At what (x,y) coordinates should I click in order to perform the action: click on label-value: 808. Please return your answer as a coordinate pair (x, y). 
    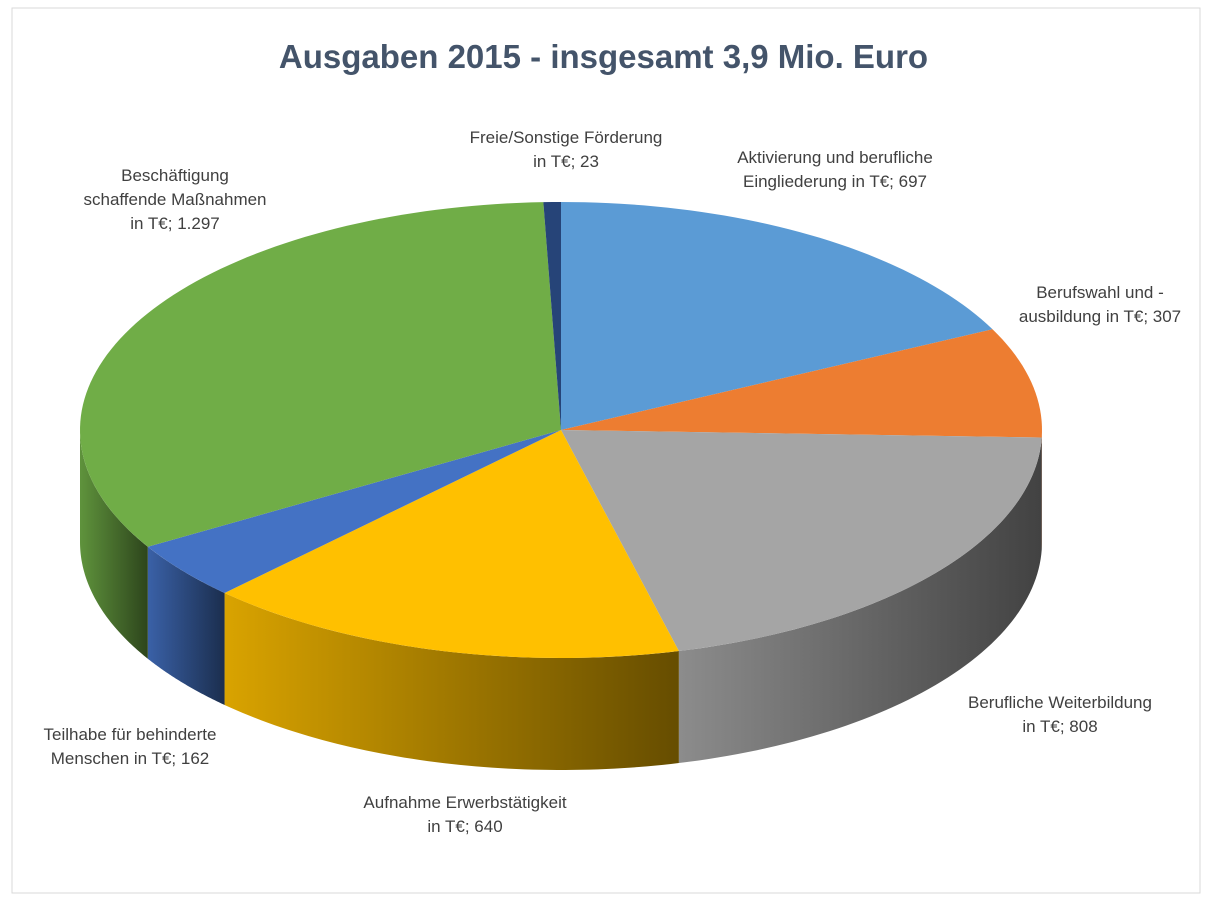
    Looking at the image, I should click on (1083, 726).